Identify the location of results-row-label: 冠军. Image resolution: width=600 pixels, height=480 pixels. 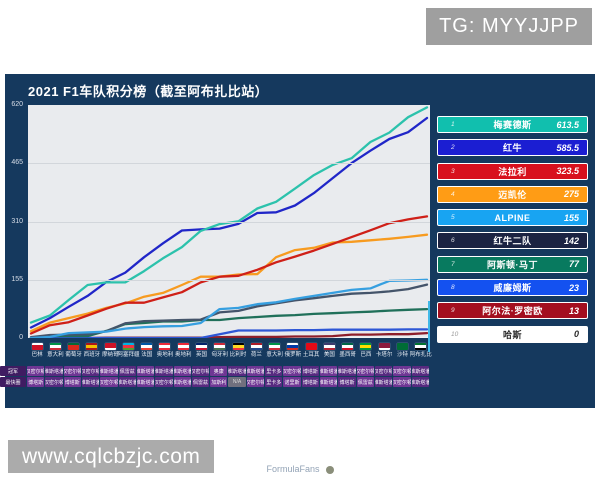
(13, 371).